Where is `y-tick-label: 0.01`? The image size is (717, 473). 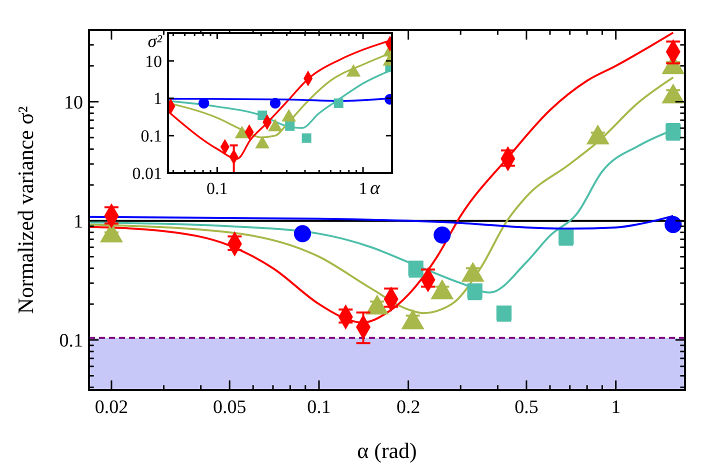 y-tick-label: 0.01 is located at coordinates (147, 173).